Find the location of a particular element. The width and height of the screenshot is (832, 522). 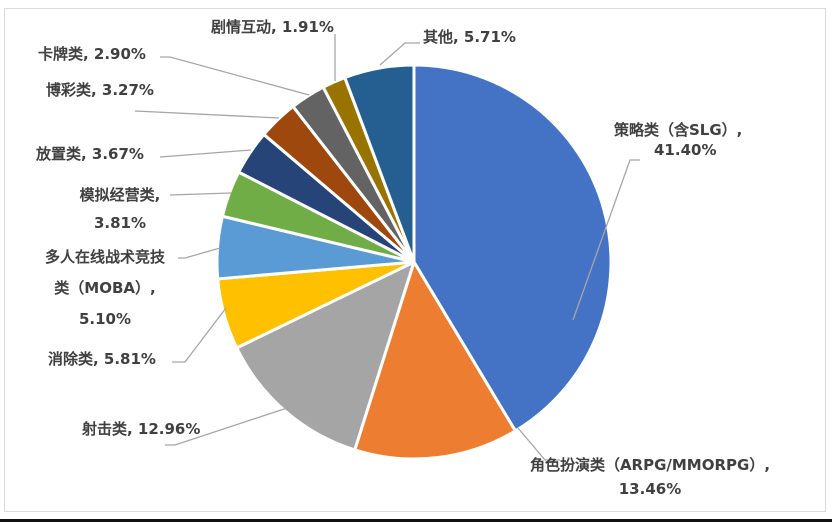

label-moba-line1: 多人在线战术竞技 is located at coordinates (104, 257).